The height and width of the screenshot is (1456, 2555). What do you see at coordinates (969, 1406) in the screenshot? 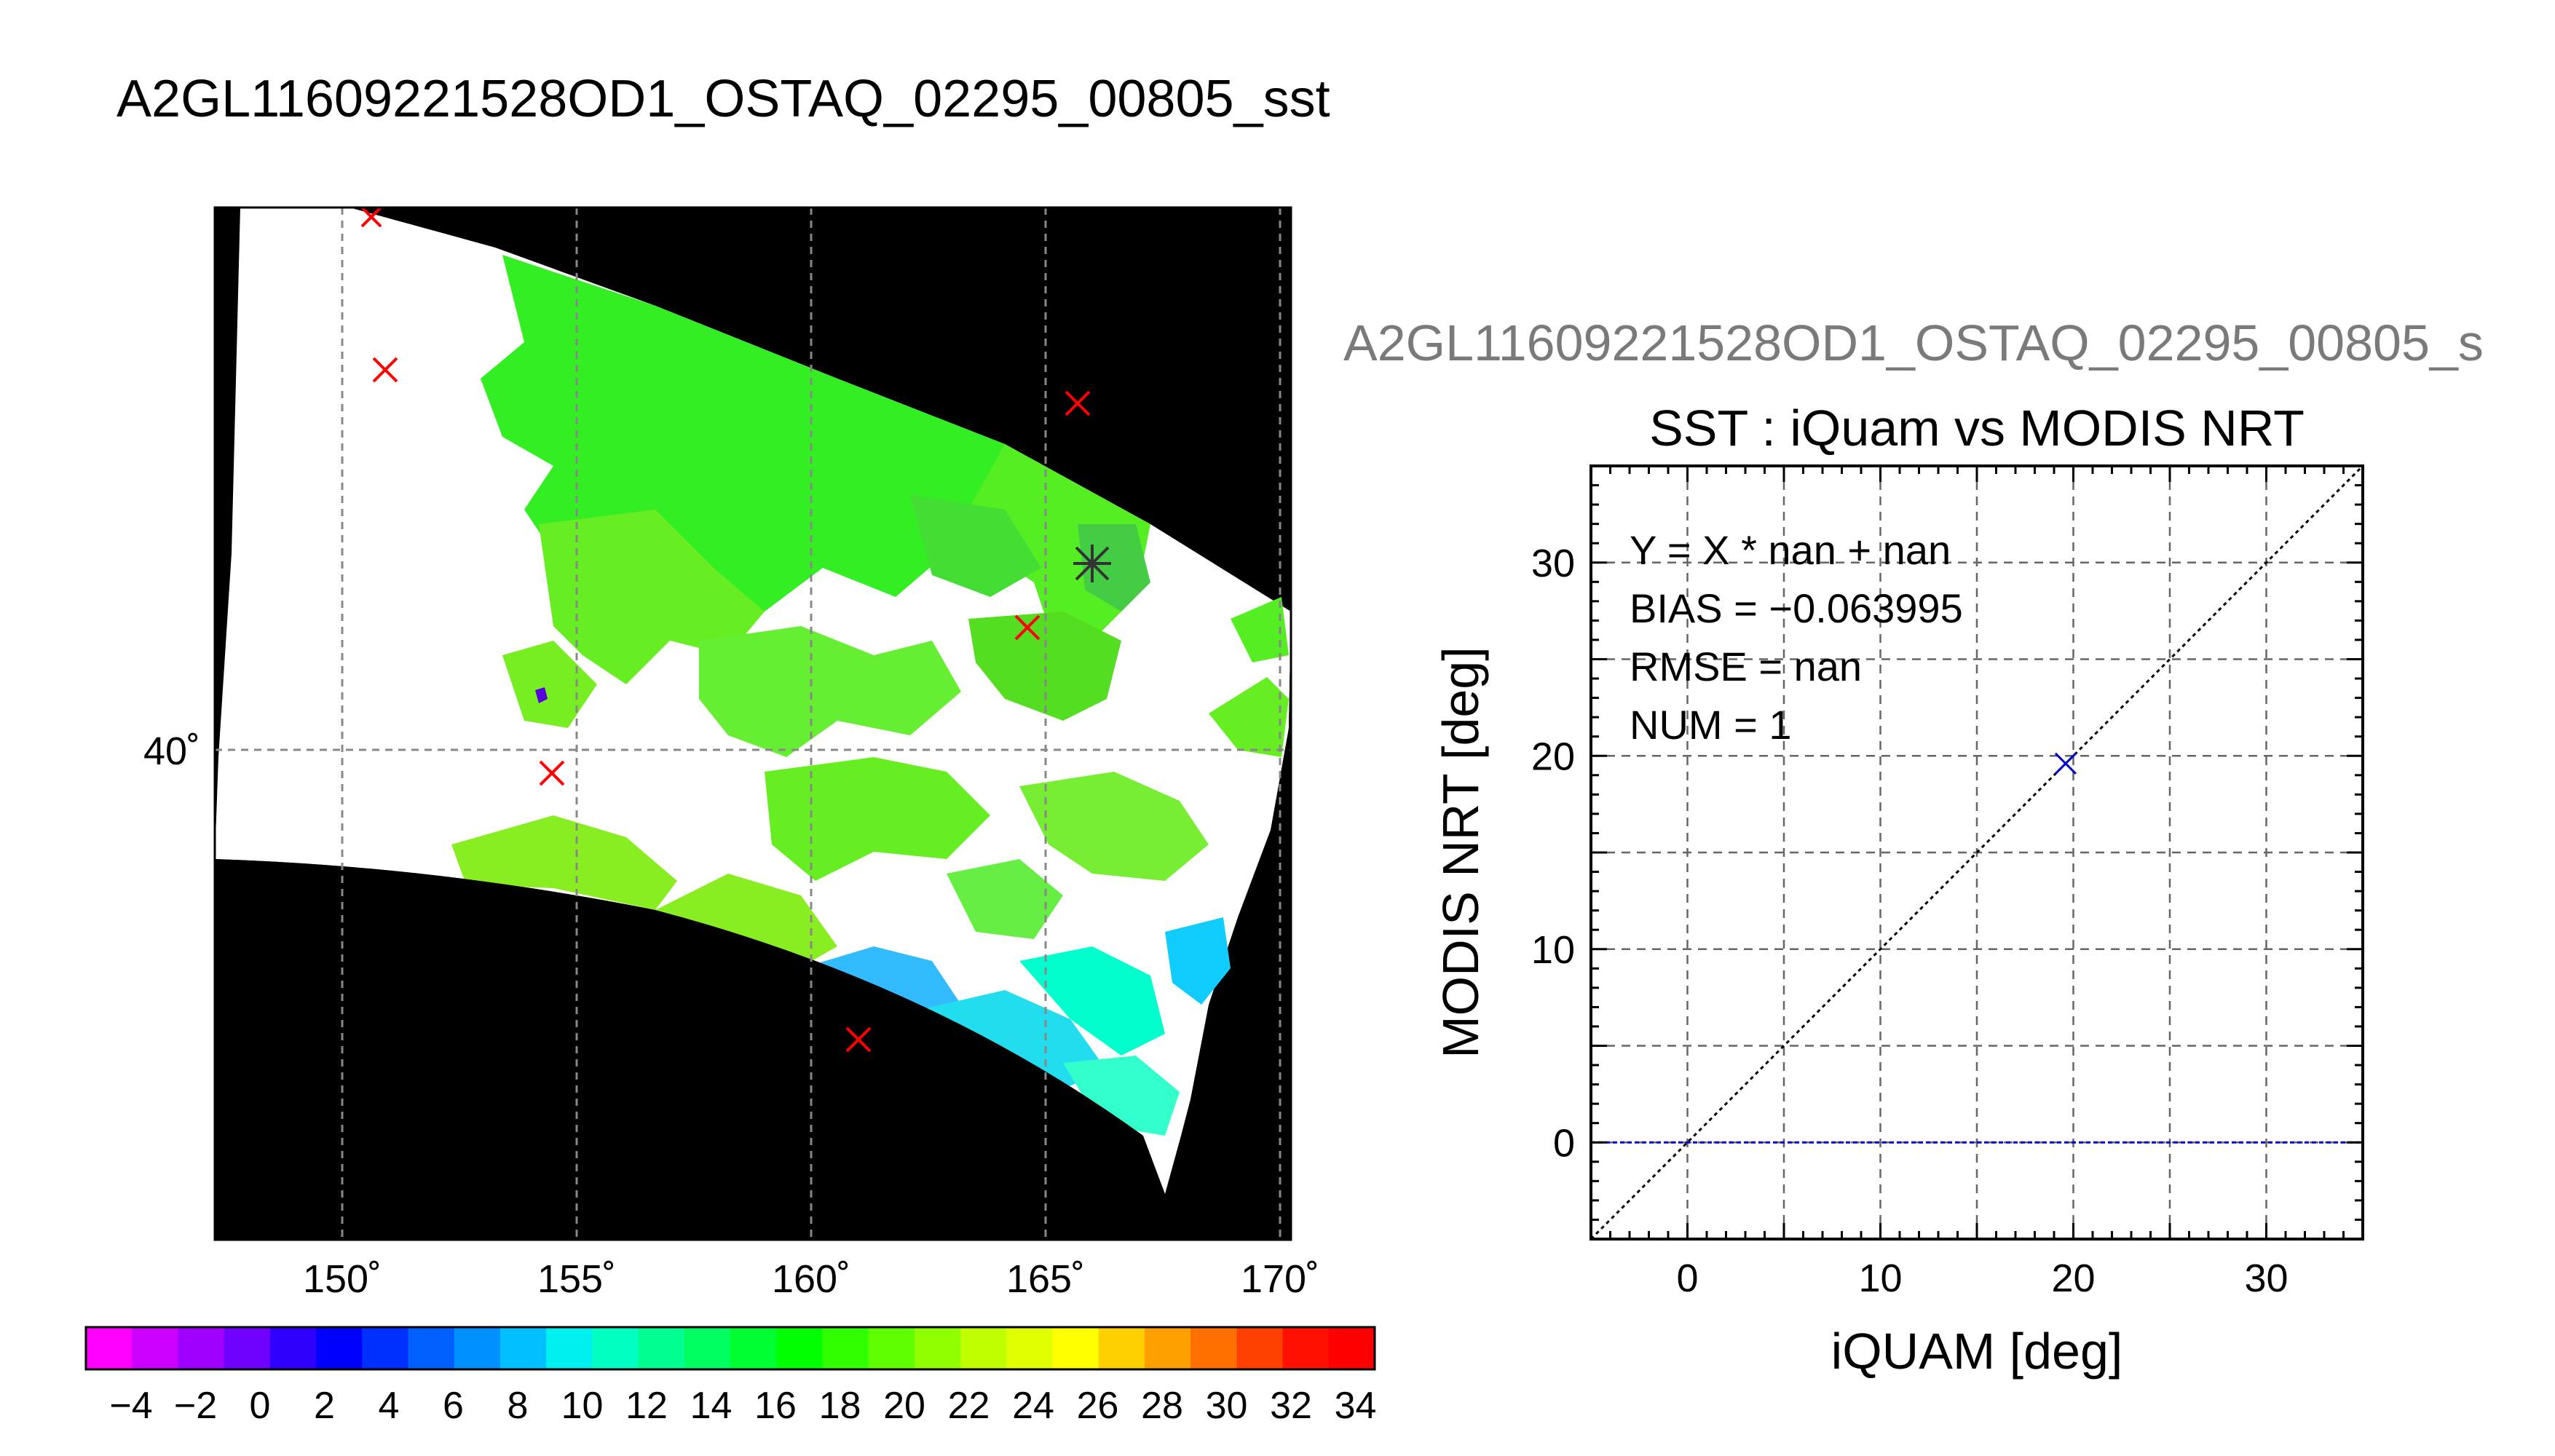
I see `colorbar-tick-label: 22` at bounding box center [969, 1406].